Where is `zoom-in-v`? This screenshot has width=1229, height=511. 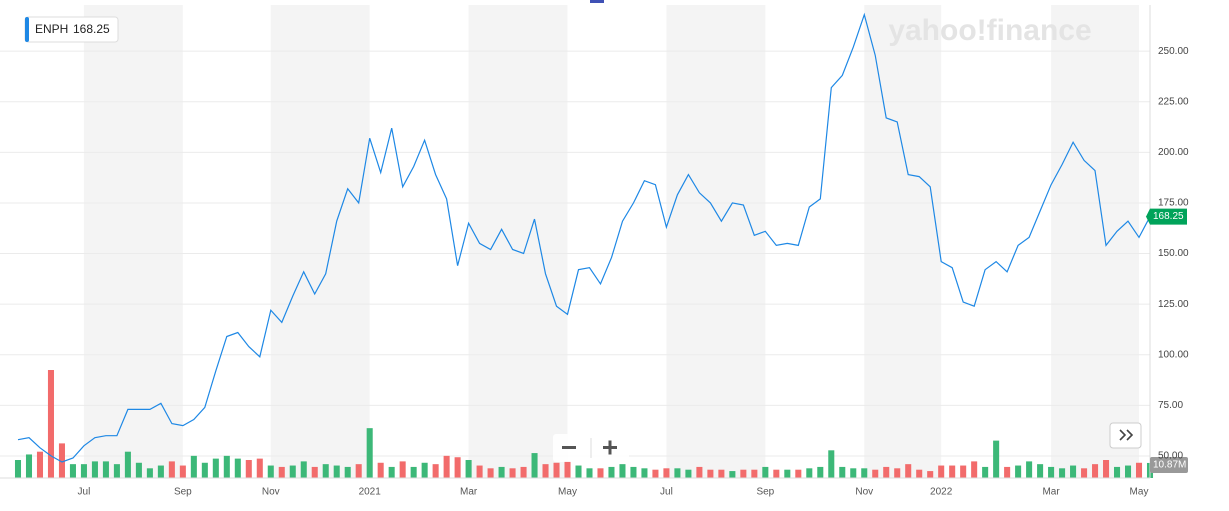
zoom-in-v is located at coordinates (610, 447).